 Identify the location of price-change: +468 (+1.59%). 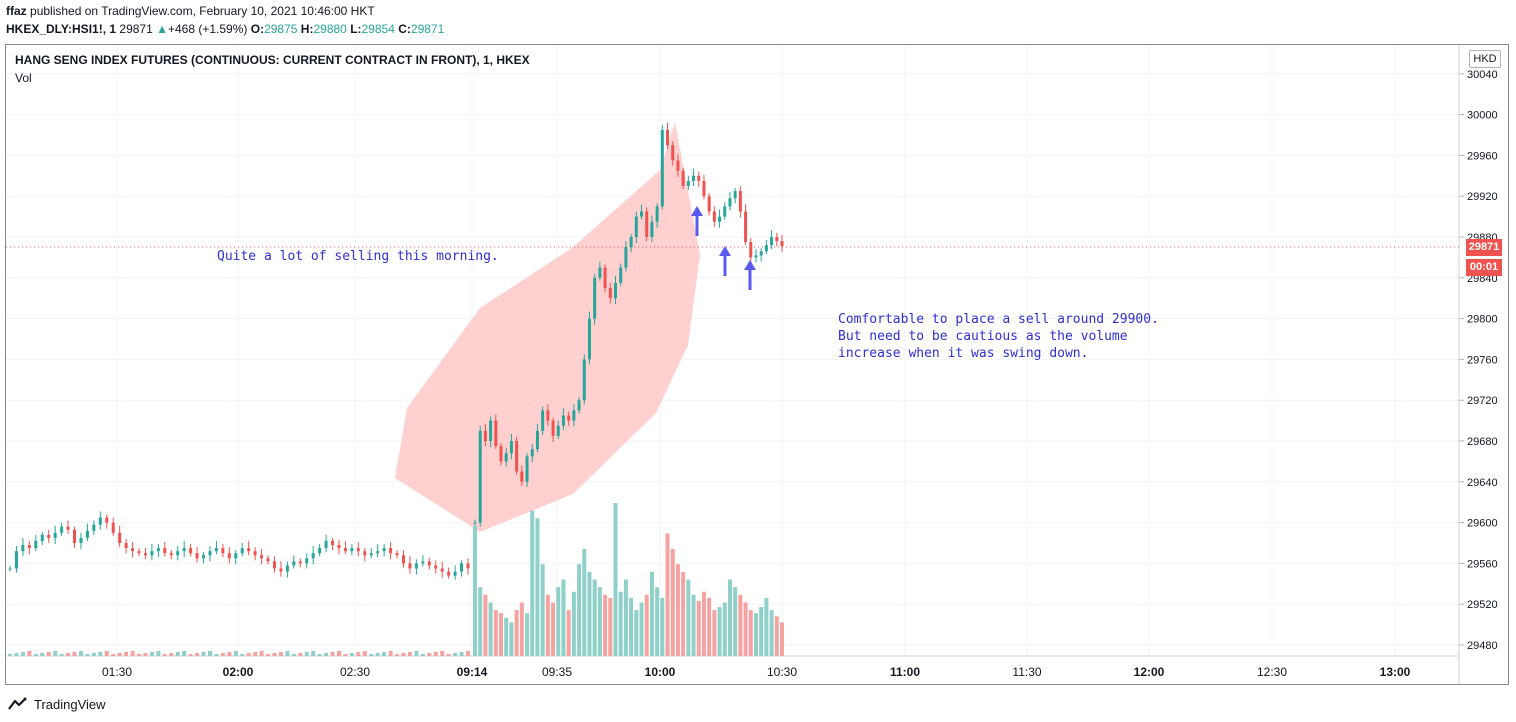
(208, 29).